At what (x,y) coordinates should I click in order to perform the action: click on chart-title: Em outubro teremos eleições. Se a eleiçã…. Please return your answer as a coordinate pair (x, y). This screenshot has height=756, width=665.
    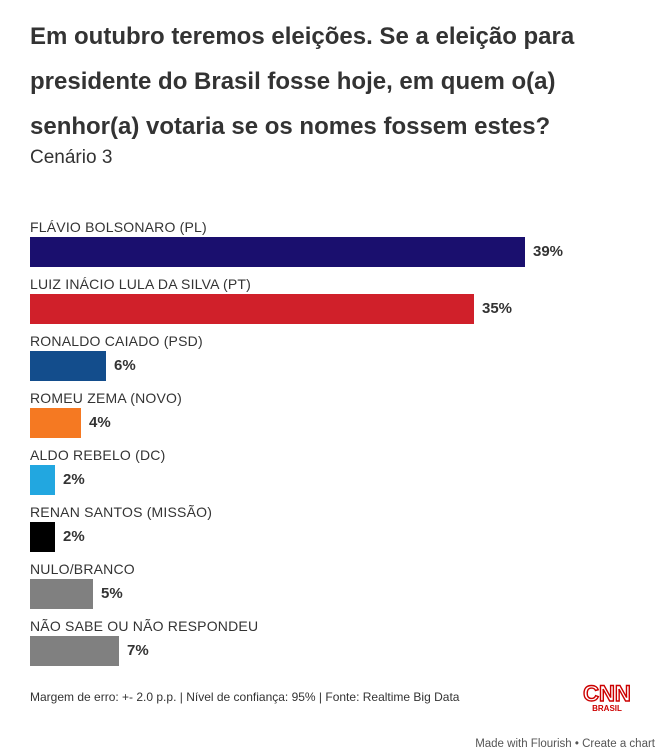
    Looking at the image, I should click on (302, 81).